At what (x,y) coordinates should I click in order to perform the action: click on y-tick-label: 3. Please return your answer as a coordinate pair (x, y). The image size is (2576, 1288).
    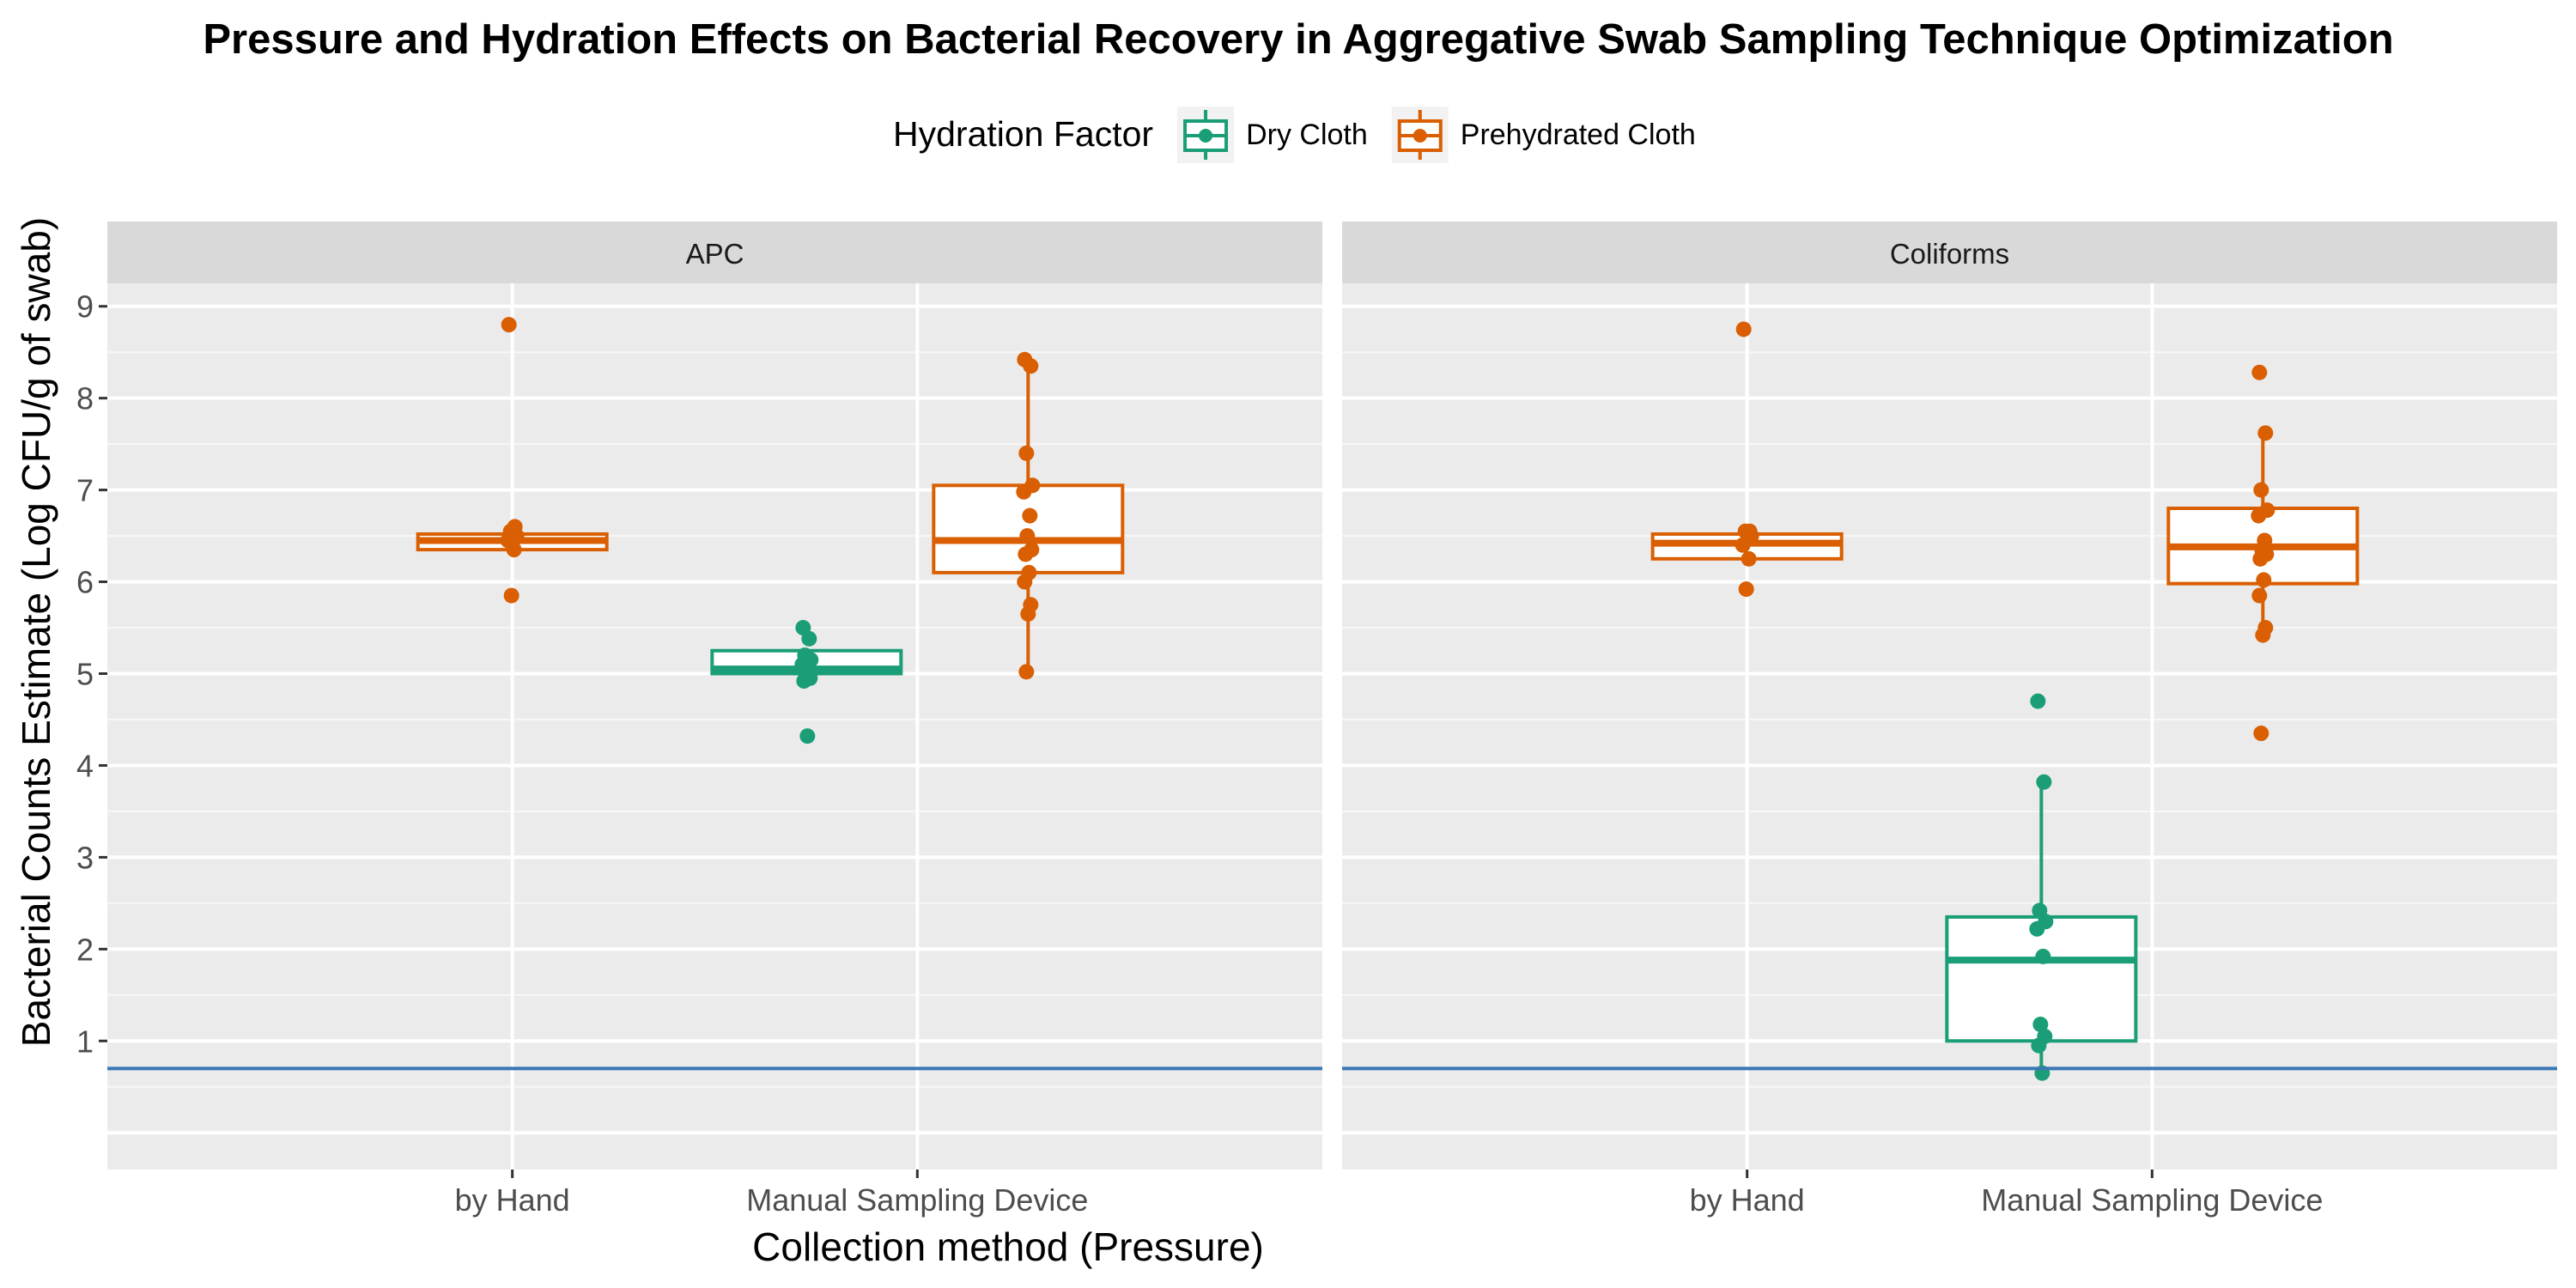
    Looking at the image, I should click on (85, 857).